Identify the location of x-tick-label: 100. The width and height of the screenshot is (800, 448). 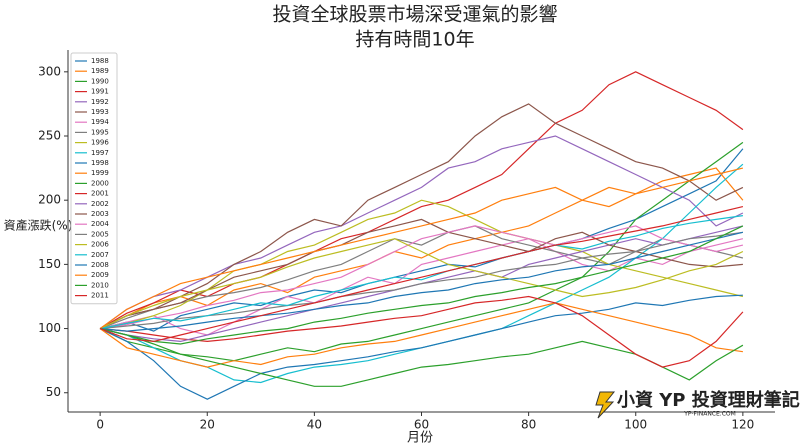
(635, 425).